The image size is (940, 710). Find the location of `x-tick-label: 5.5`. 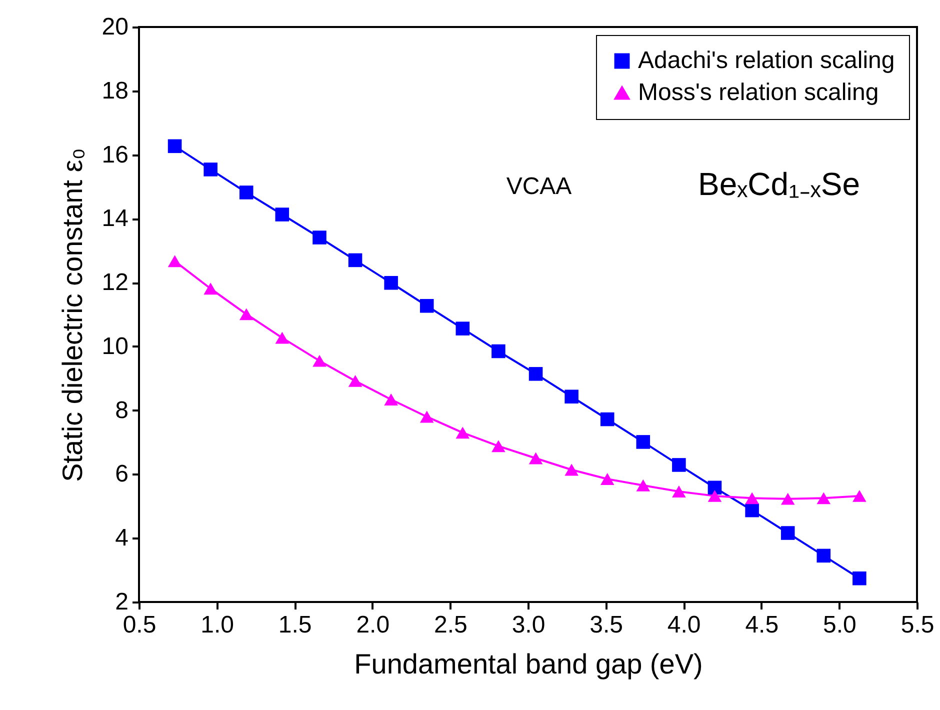

x-tick-label: 5.5 is located at coordinates (917, 625).